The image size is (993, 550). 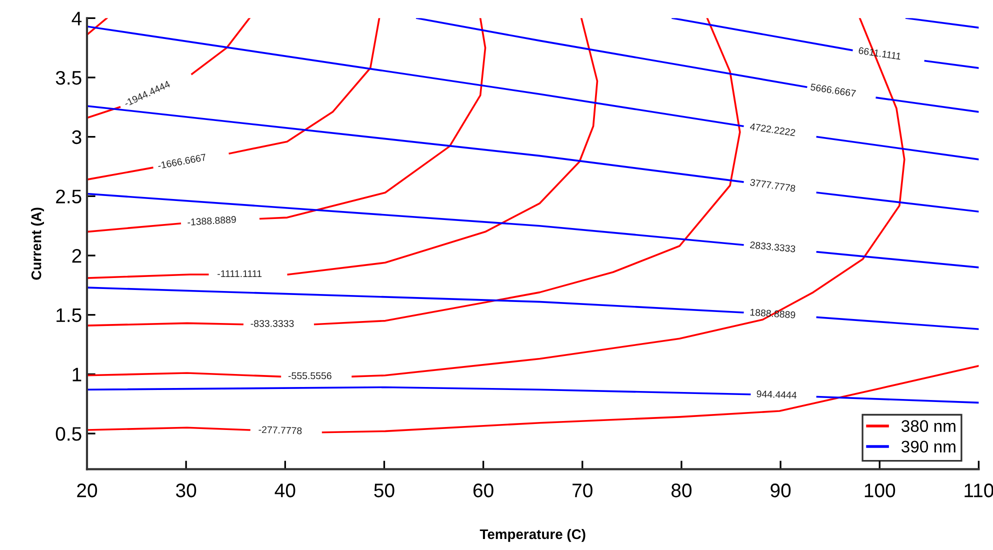 I want to click on annotation: -1666.6667, so click(x=182, y=162).